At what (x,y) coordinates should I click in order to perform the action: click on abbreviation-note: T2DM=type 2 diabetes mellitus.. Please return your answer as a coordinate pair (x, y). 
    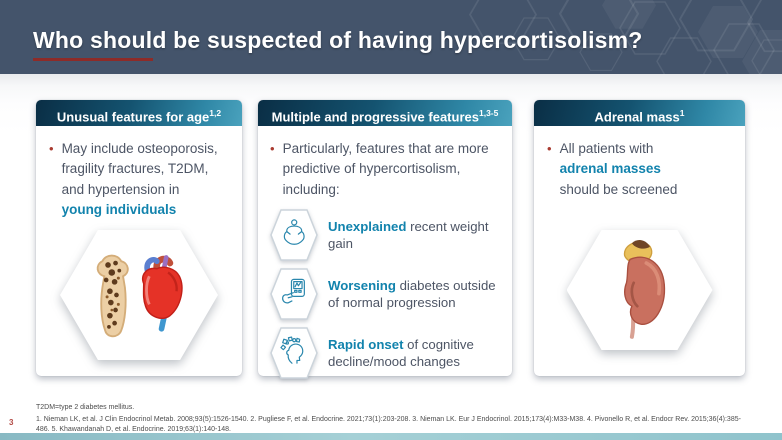
    Looking at the image, I should click on (85, 407).